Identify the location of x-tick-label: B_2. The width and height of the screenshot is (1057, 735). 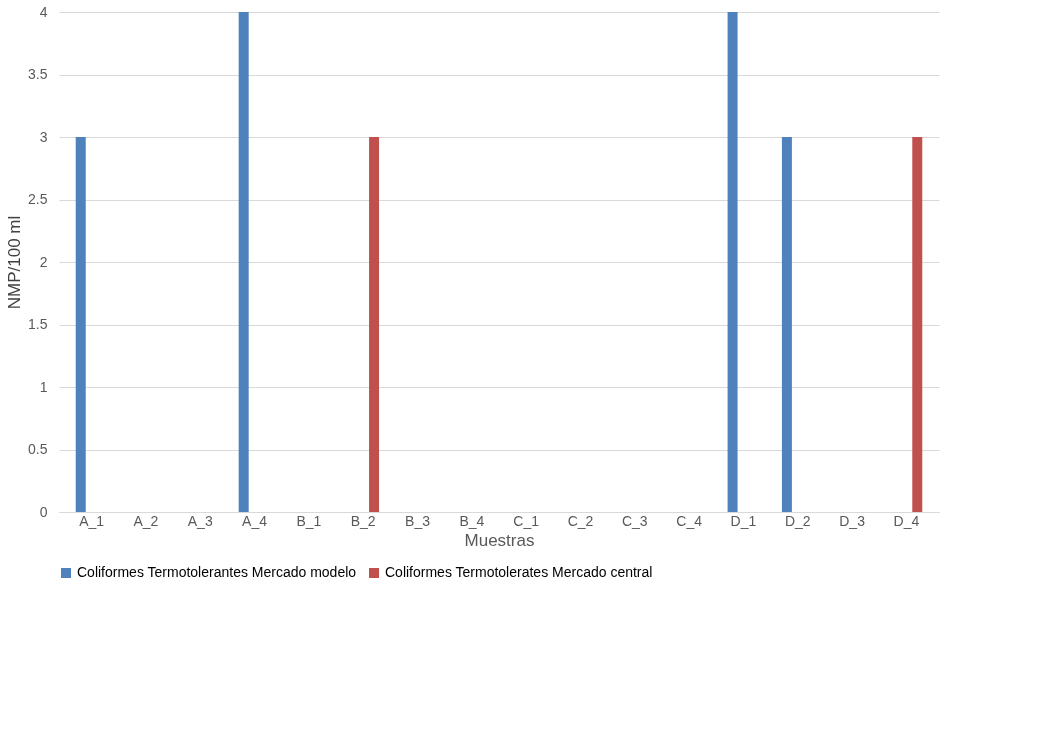
(363, 520).